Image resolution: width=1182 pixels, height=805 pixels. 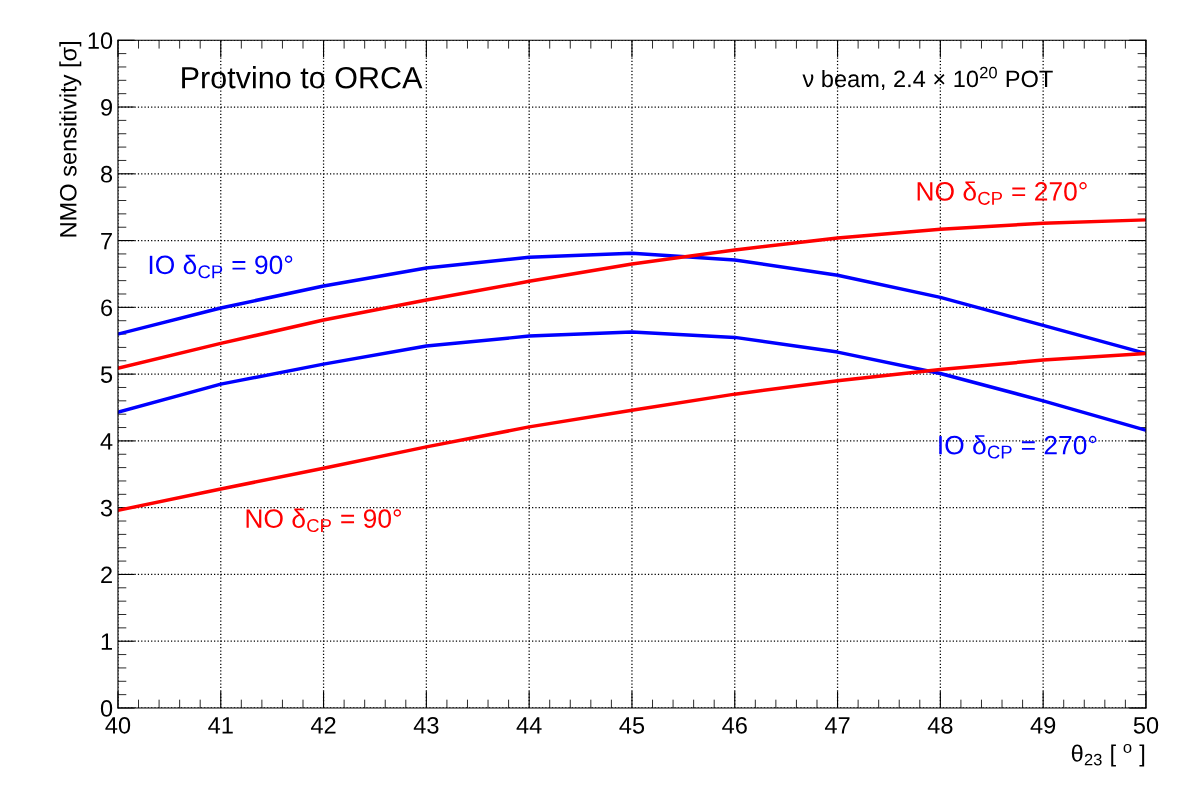 I want to click on x-tick-label: 49, so click(x=1043, y=725).